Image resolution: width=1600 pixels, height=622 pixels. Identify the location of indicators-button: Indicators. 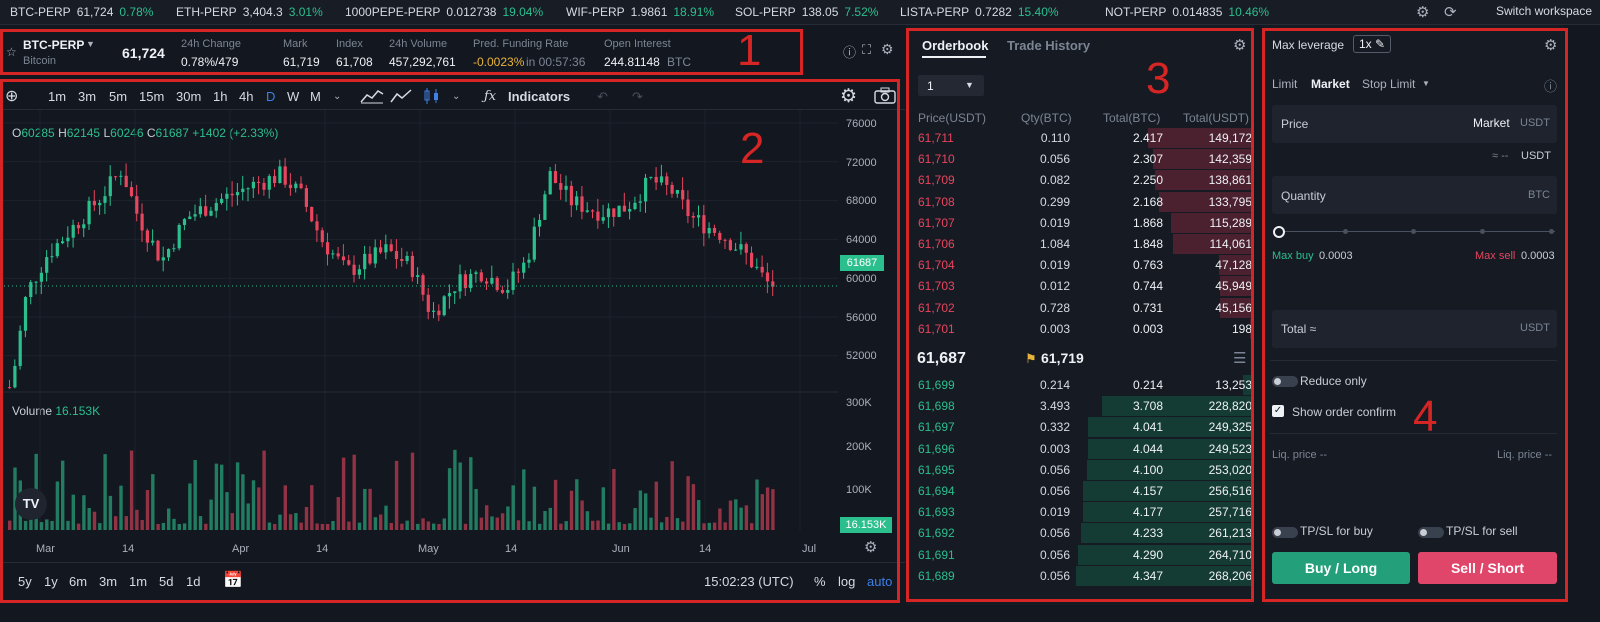
(539, 96).